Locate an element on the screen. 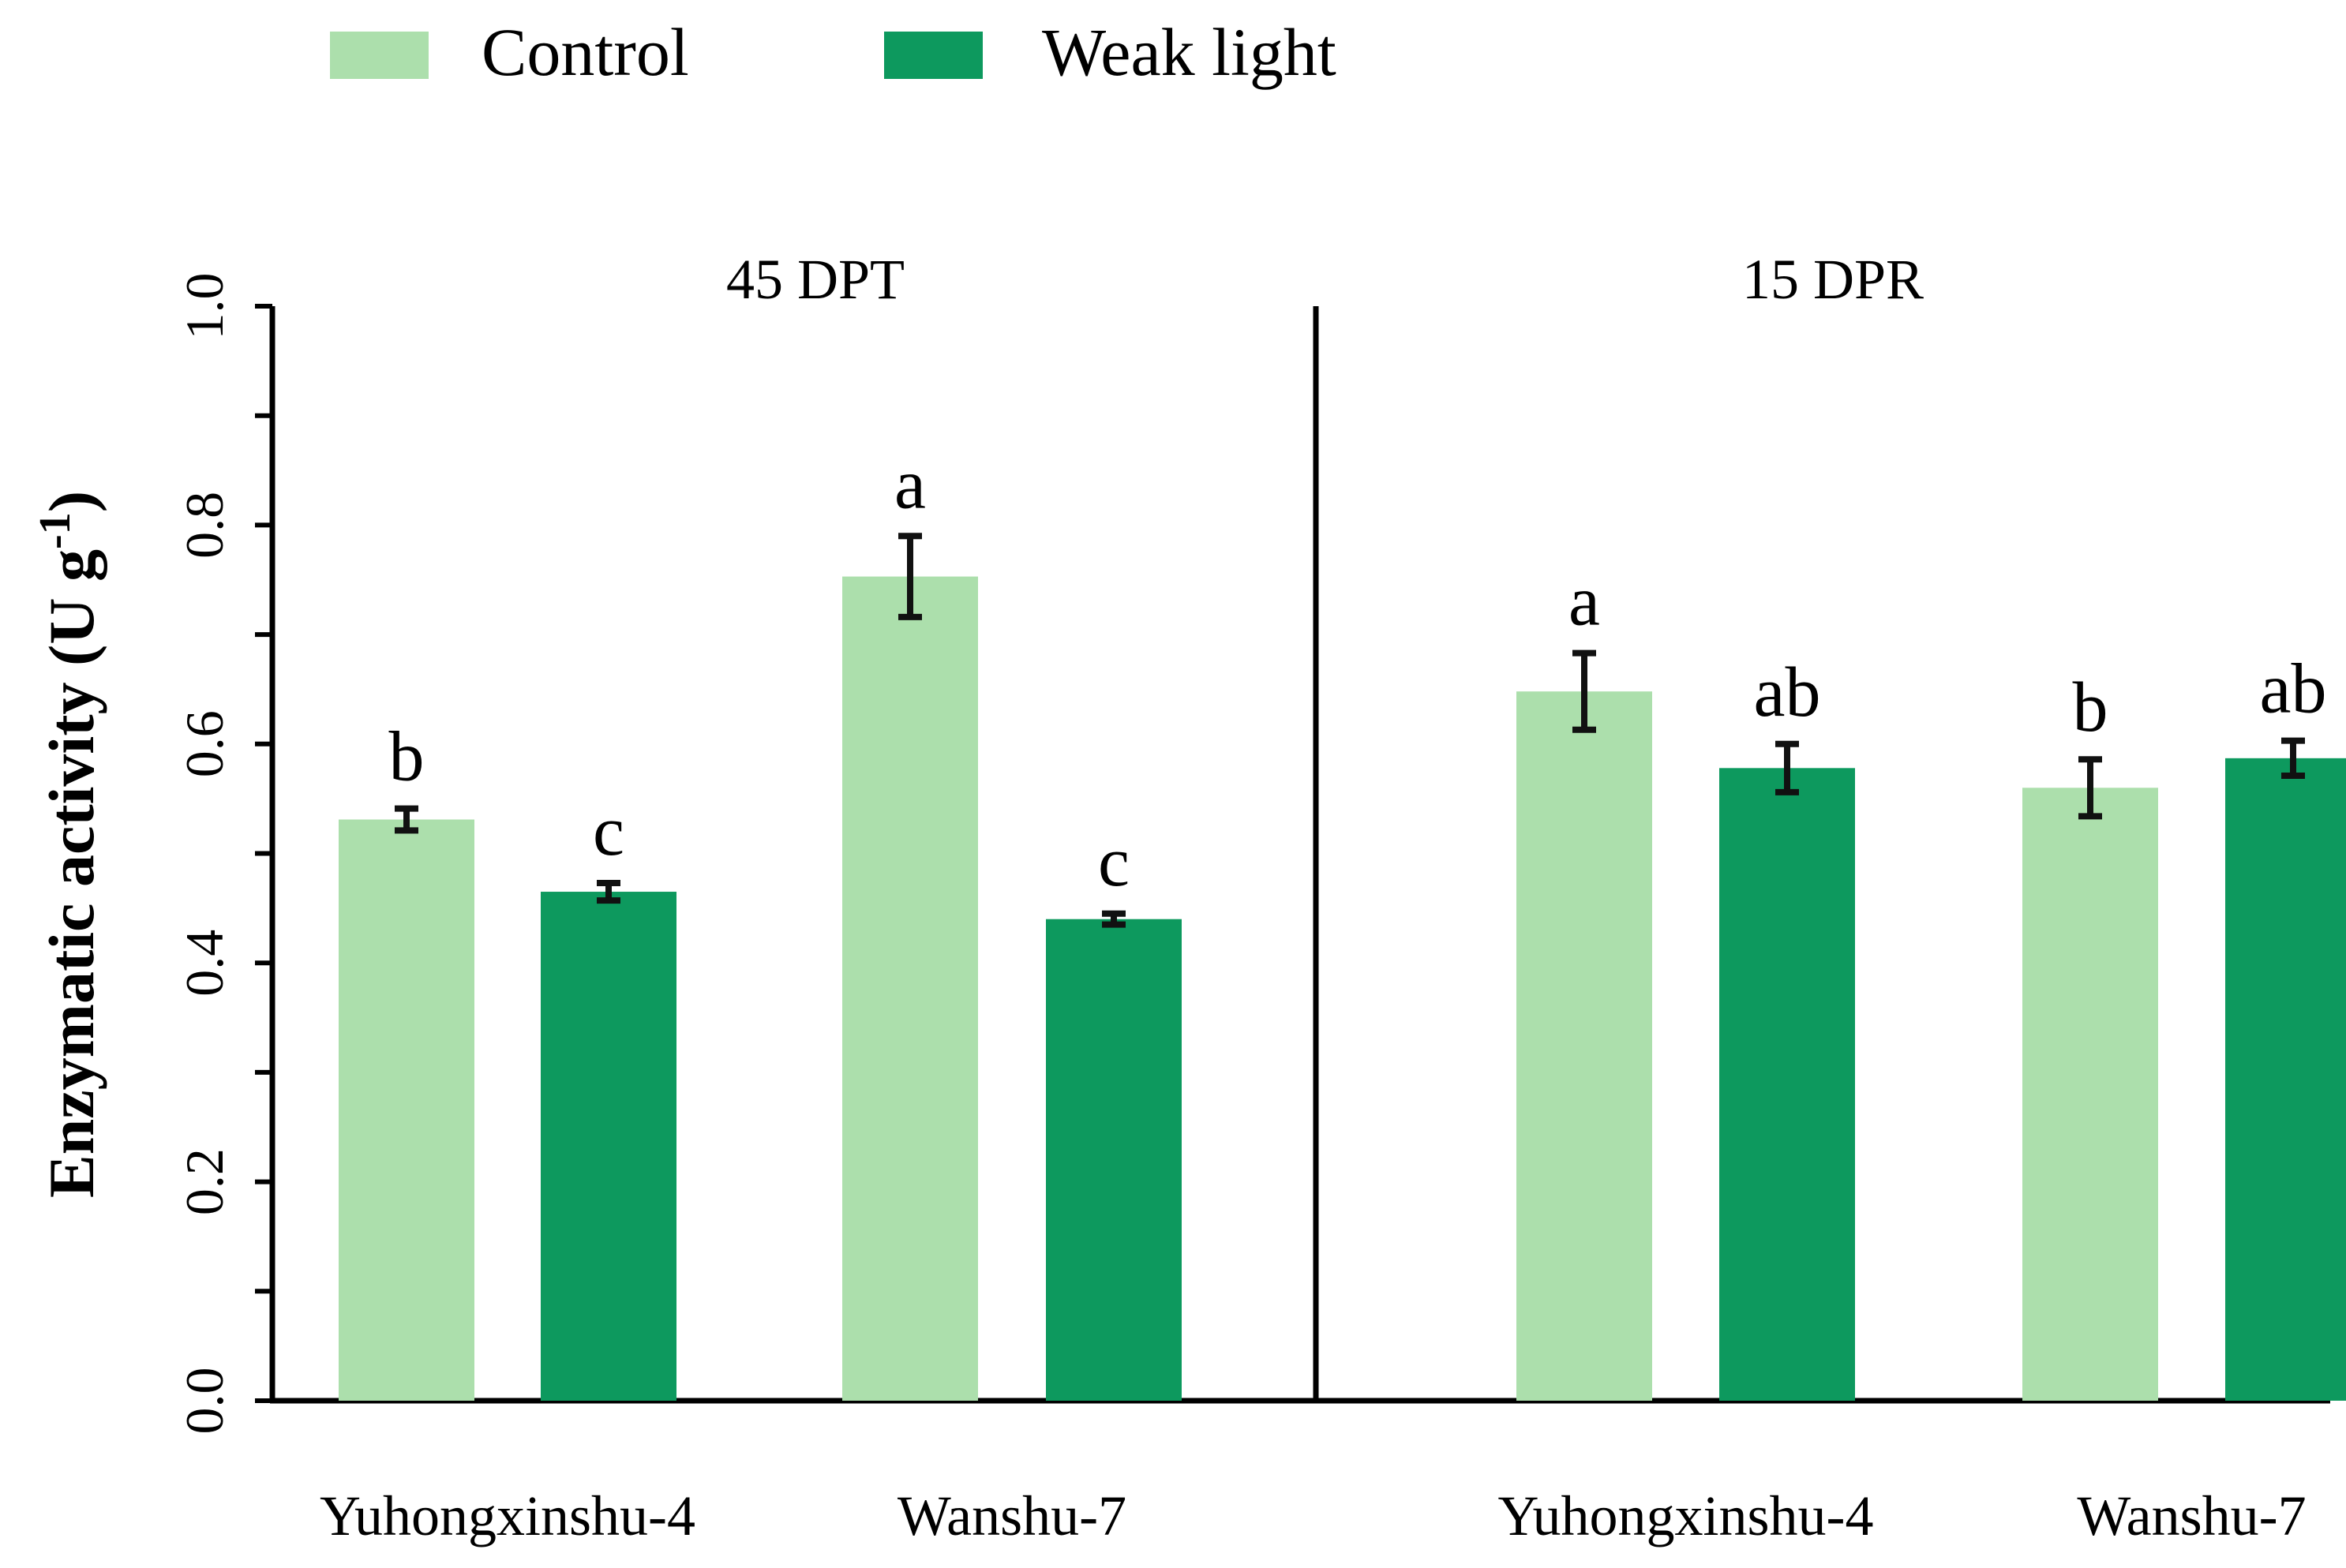  legend-swatch-weak-light is located at coordinates (933, 55).